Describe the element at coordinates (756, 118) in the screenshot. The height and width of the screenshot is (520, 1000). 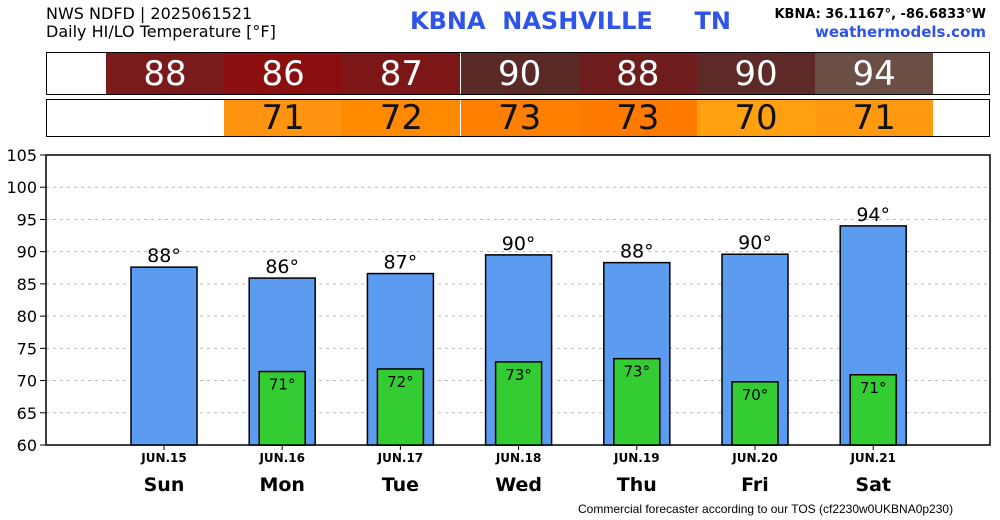
I see `low-temp-cell-5: 70` at that location.